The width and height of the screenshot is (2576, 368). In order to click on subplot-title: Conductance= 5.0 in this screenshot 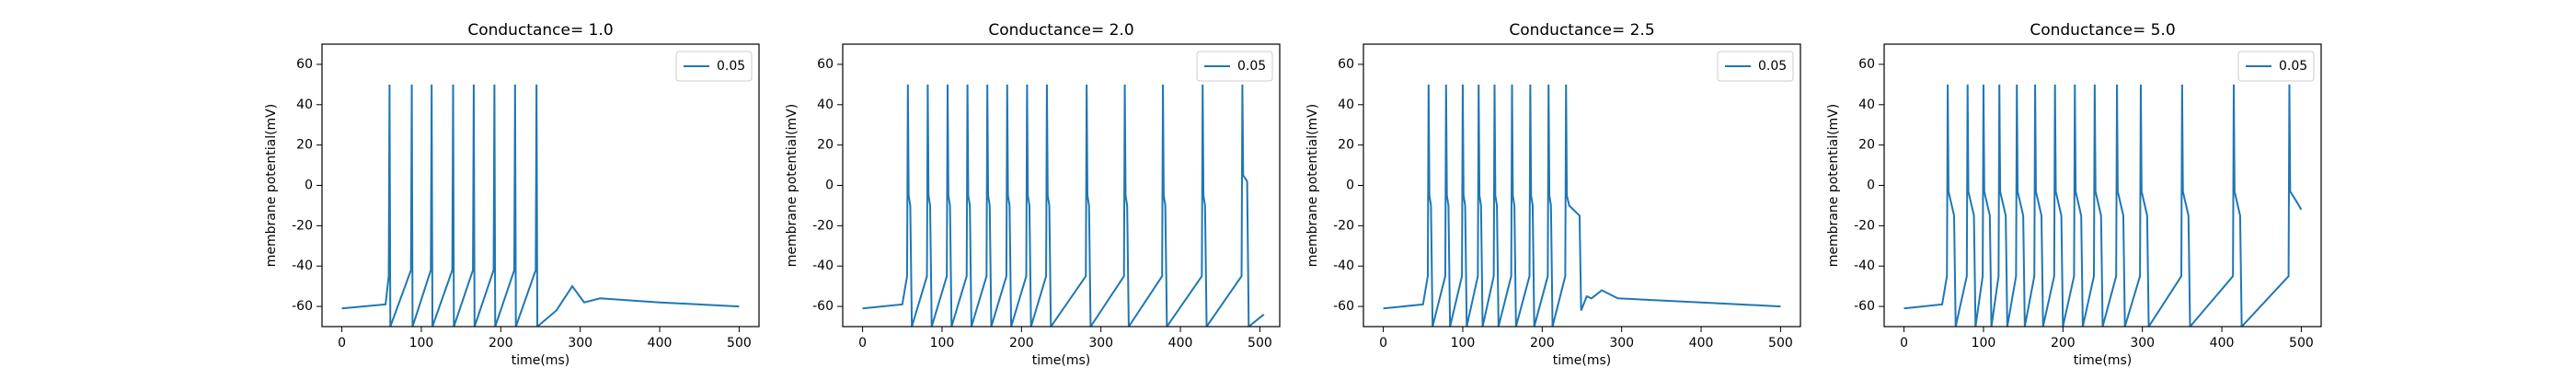, I will do `click(2102, 30)`.